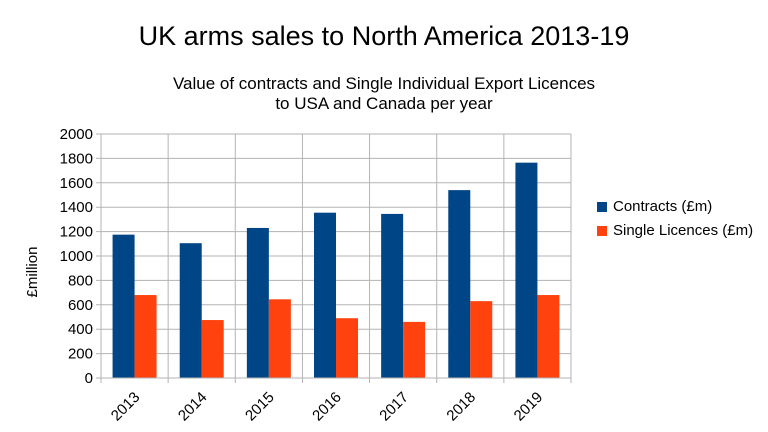 Image resolution: width=768 pixels, height=432 pixels. I want to click on y-tick-label: 600, so click(80, 305).